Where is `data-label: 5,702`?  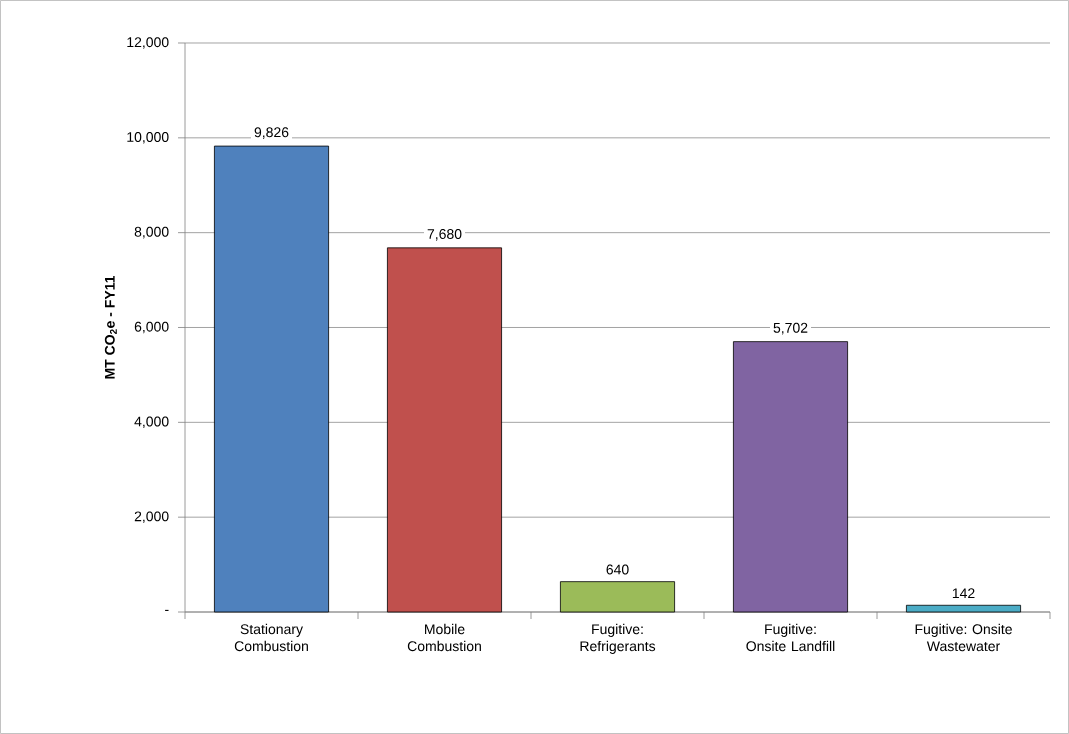 data-label: 5,702 is located at coordinates (790, 328).